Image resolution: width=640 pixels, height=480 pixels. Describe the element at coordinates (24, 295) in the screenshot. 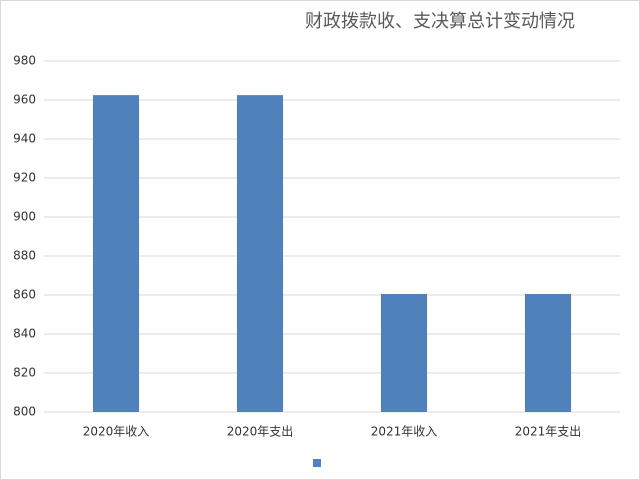

I see `y-tick-label: 860` at that location.